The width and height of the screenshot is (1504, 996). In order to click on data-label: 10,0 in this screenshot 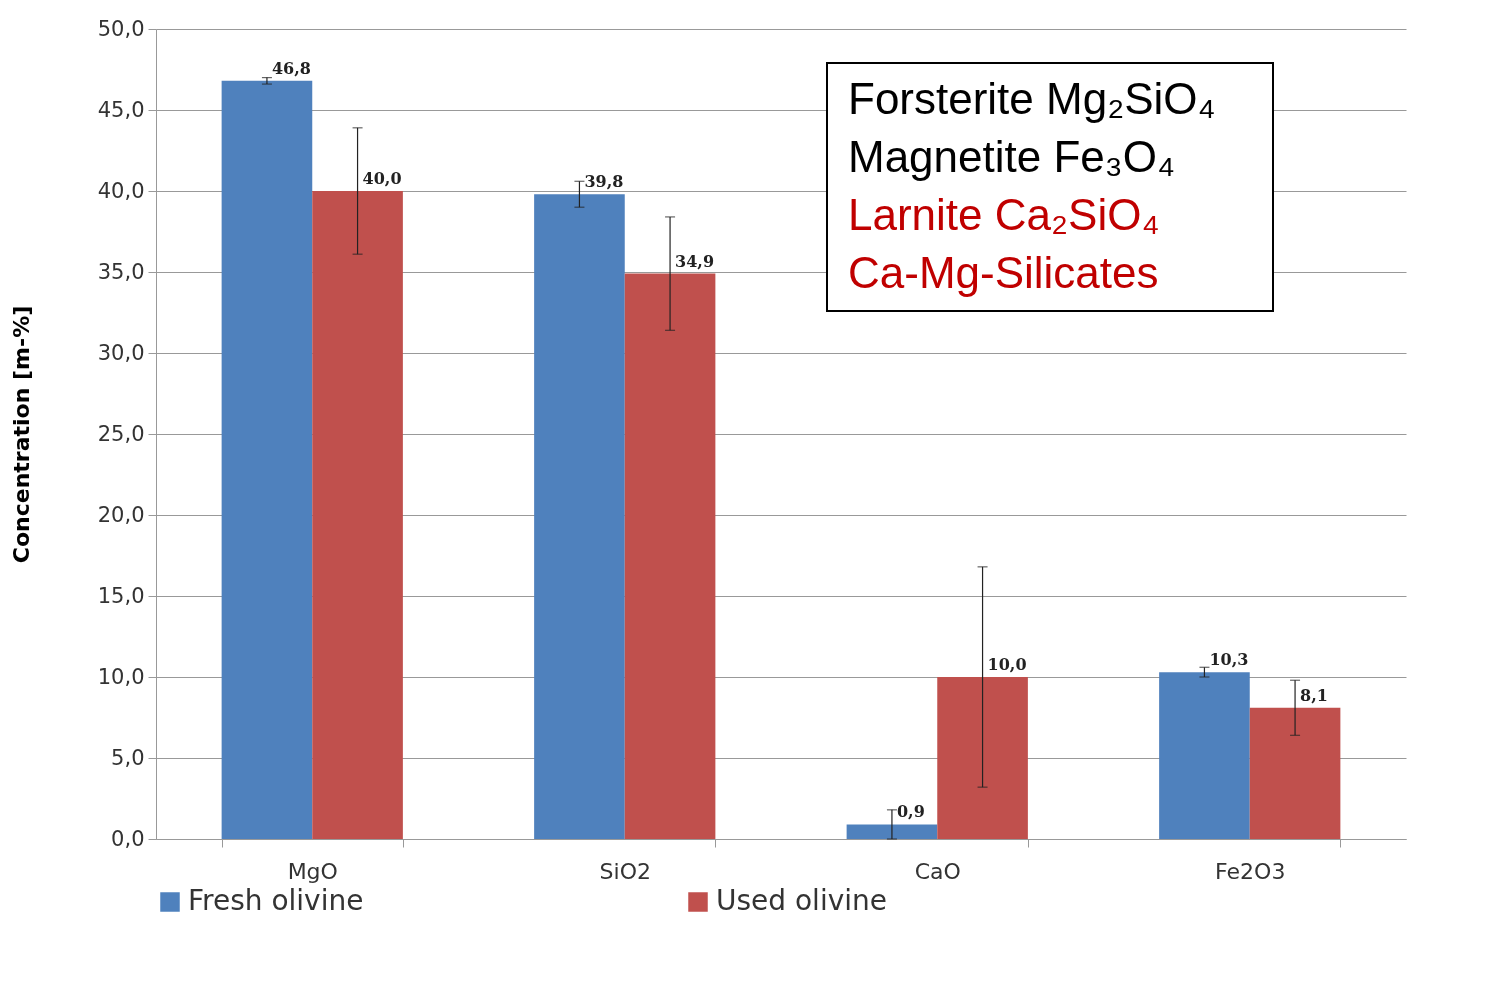, I will do `click(1007, 664)`.